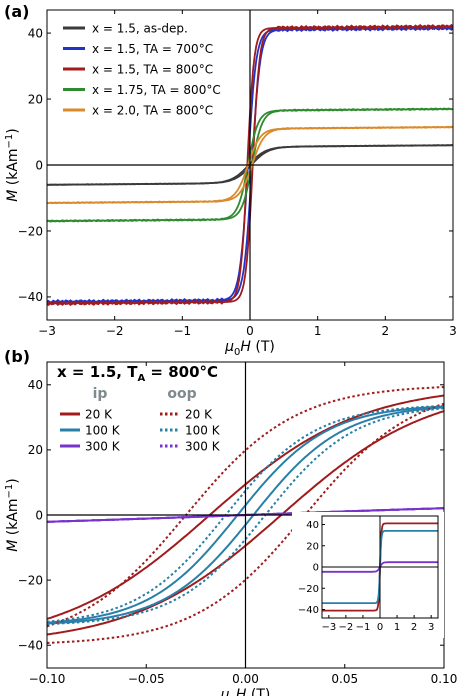 This screenshot has width=474, height=696. I want to click on inset-ytick-label: 0, so click(316, 568).